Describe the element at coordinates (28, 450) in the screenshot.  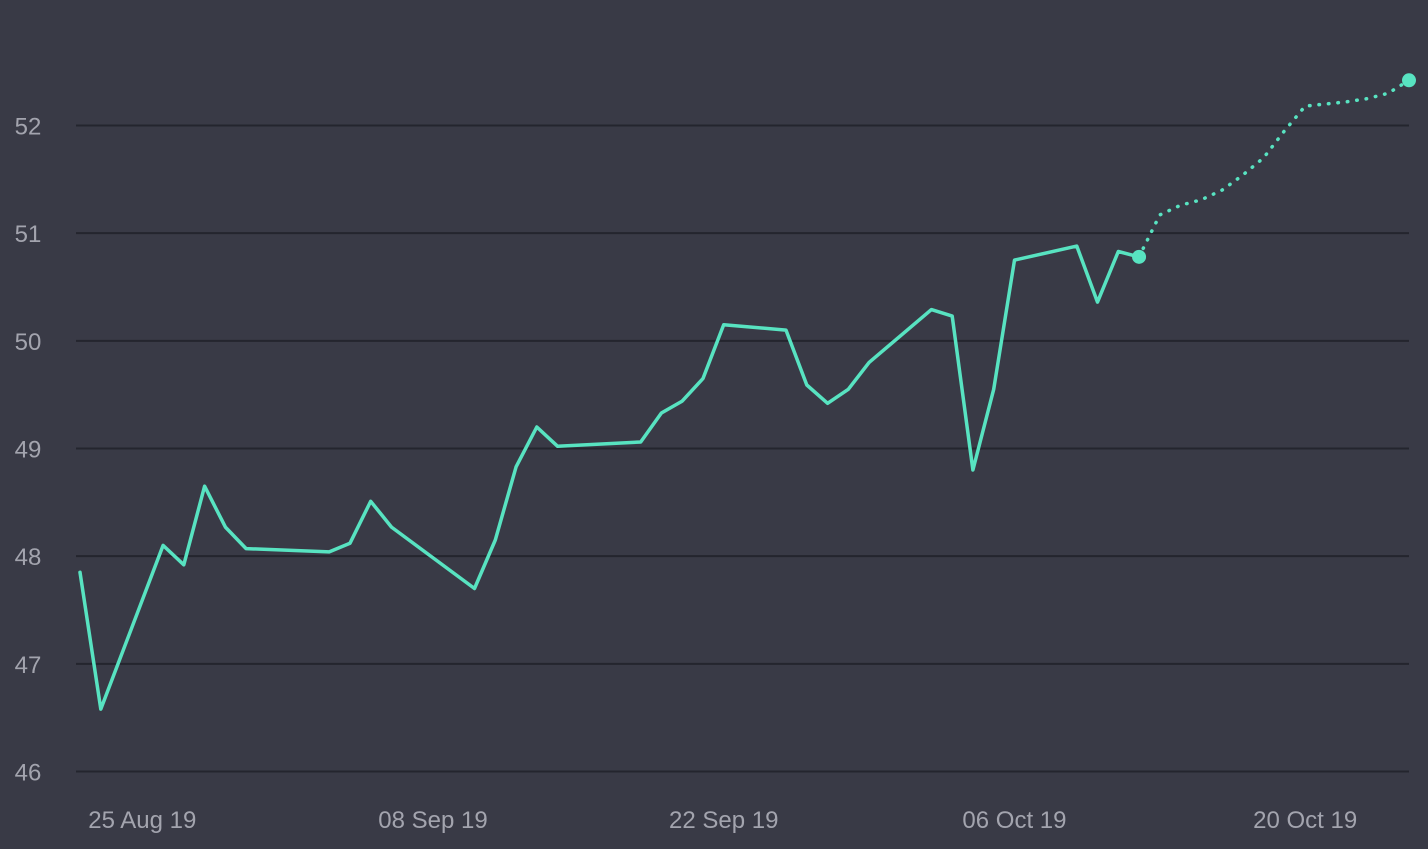
I see `y-tick-label: 49` at that location.